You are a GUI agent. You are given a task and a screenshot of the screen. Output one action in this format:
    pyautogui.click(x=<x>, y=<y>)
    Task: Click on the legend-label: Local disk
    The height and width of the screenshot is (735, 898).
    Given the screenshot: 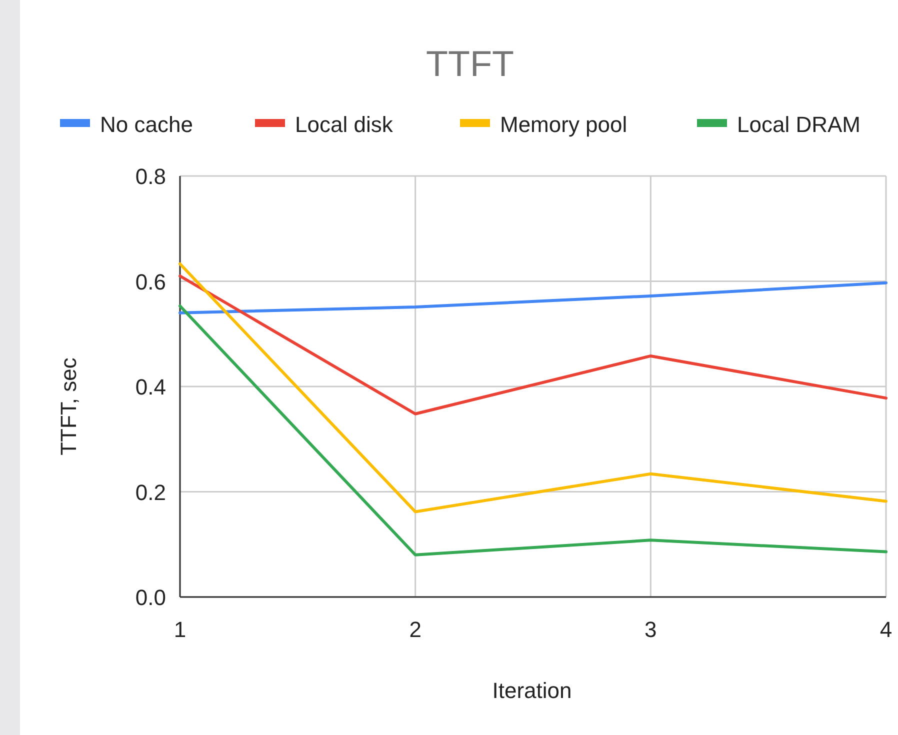 What is the action you would take?
    pyautogui.click(x=344, y=124)
    